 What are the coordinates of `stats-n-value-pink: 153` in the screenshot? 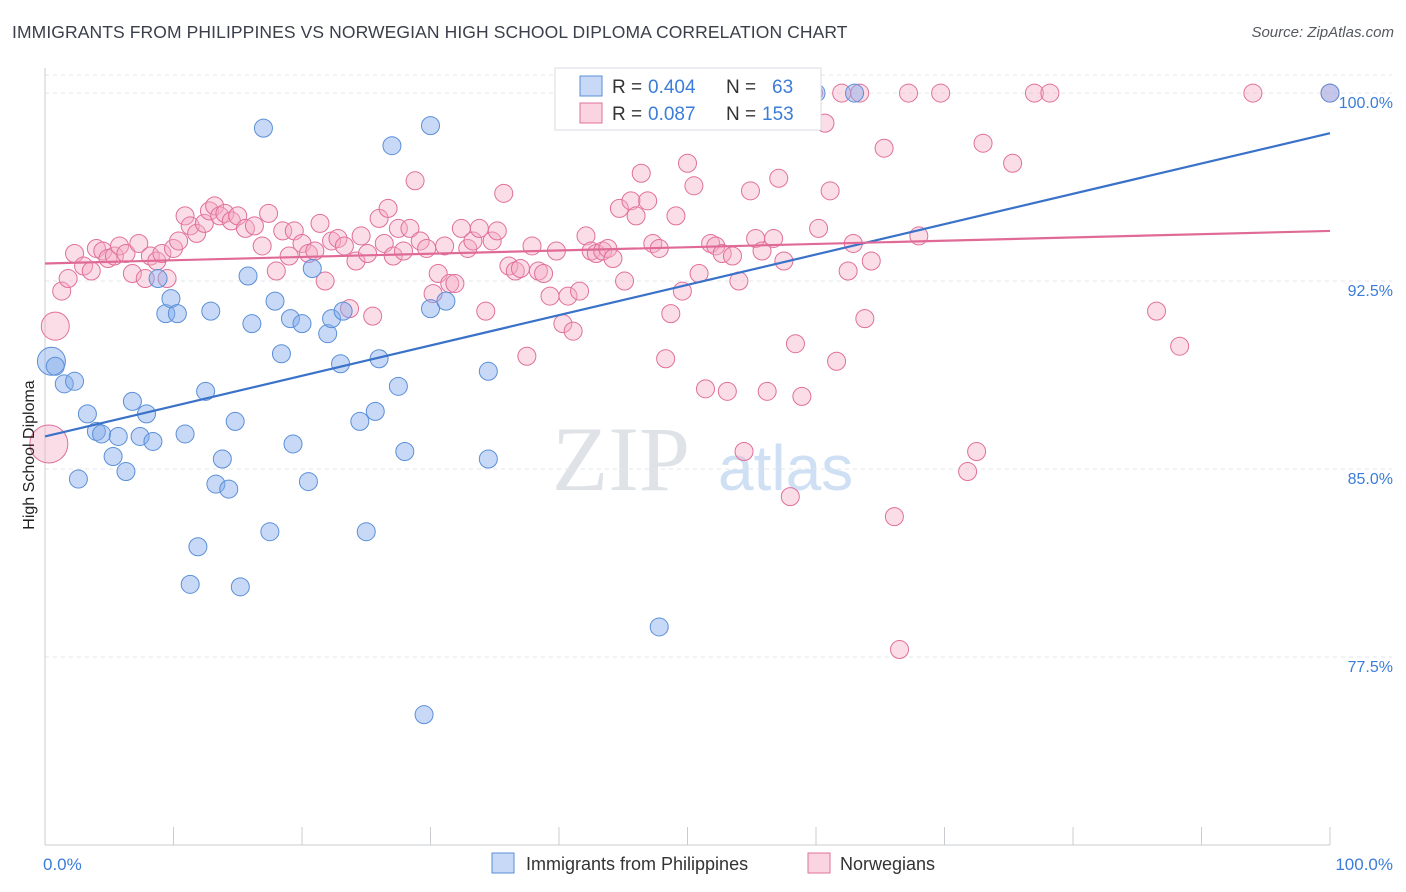 It's located at (778, 114).